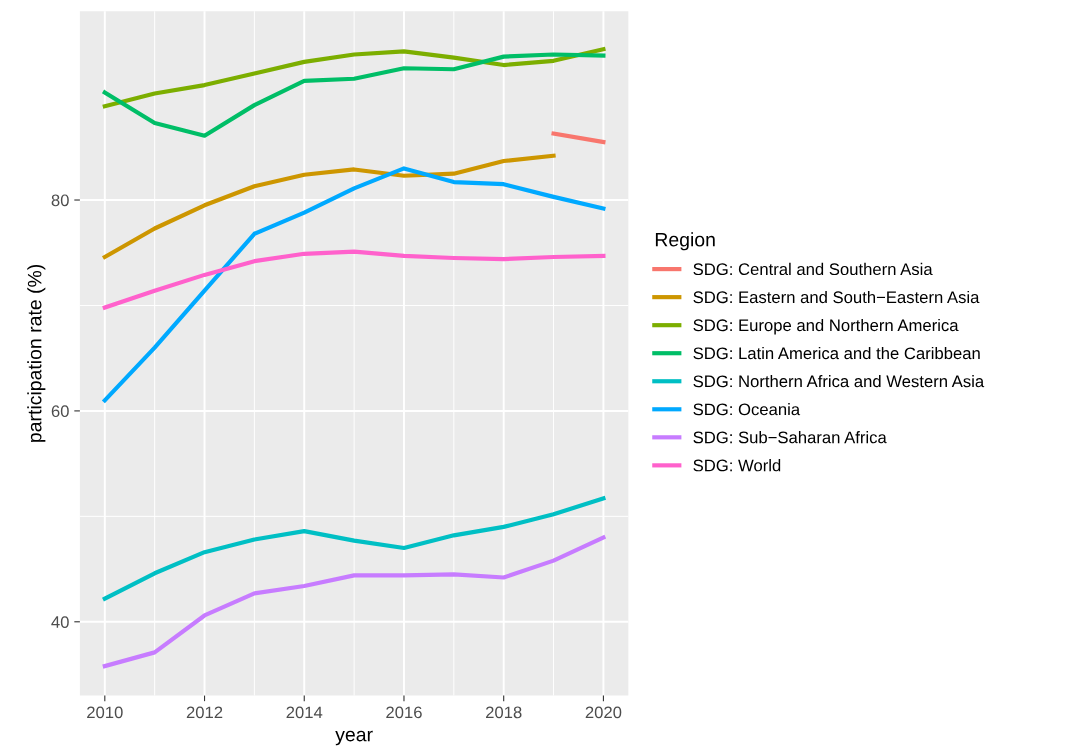  I want to click on y-tick-label: 80, so click(60, 200).